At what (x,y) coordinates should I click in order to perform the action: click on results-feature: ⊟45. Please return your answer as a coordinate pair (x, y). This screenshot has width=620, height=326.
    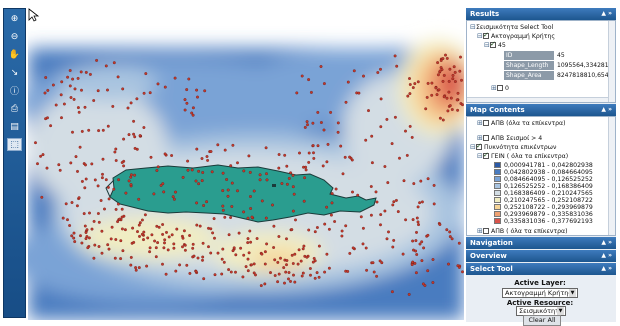
    Looking at the image, I should click on (495, 45).